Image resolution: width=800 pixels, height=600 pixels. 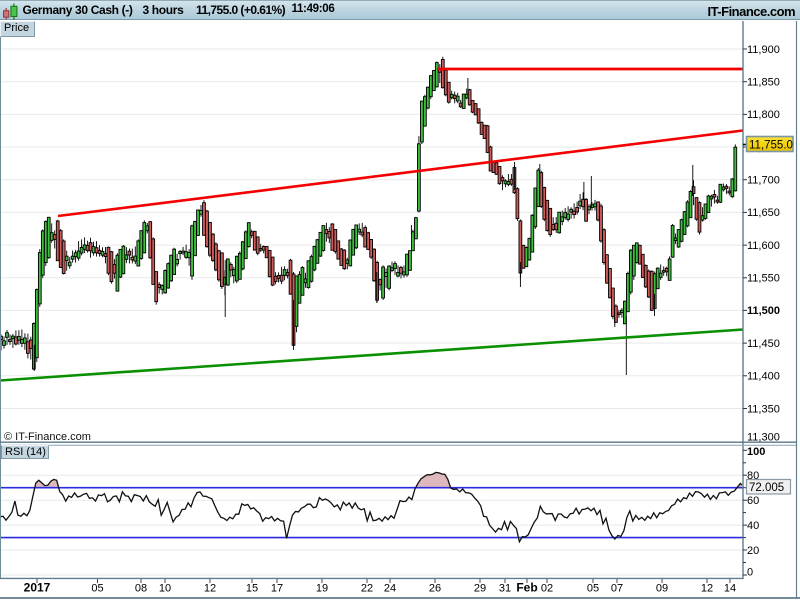 What do you see at coordinates (763, 311) in the screenshot?
I see `svg-text: 11,500` at bounding box center [763, 311].